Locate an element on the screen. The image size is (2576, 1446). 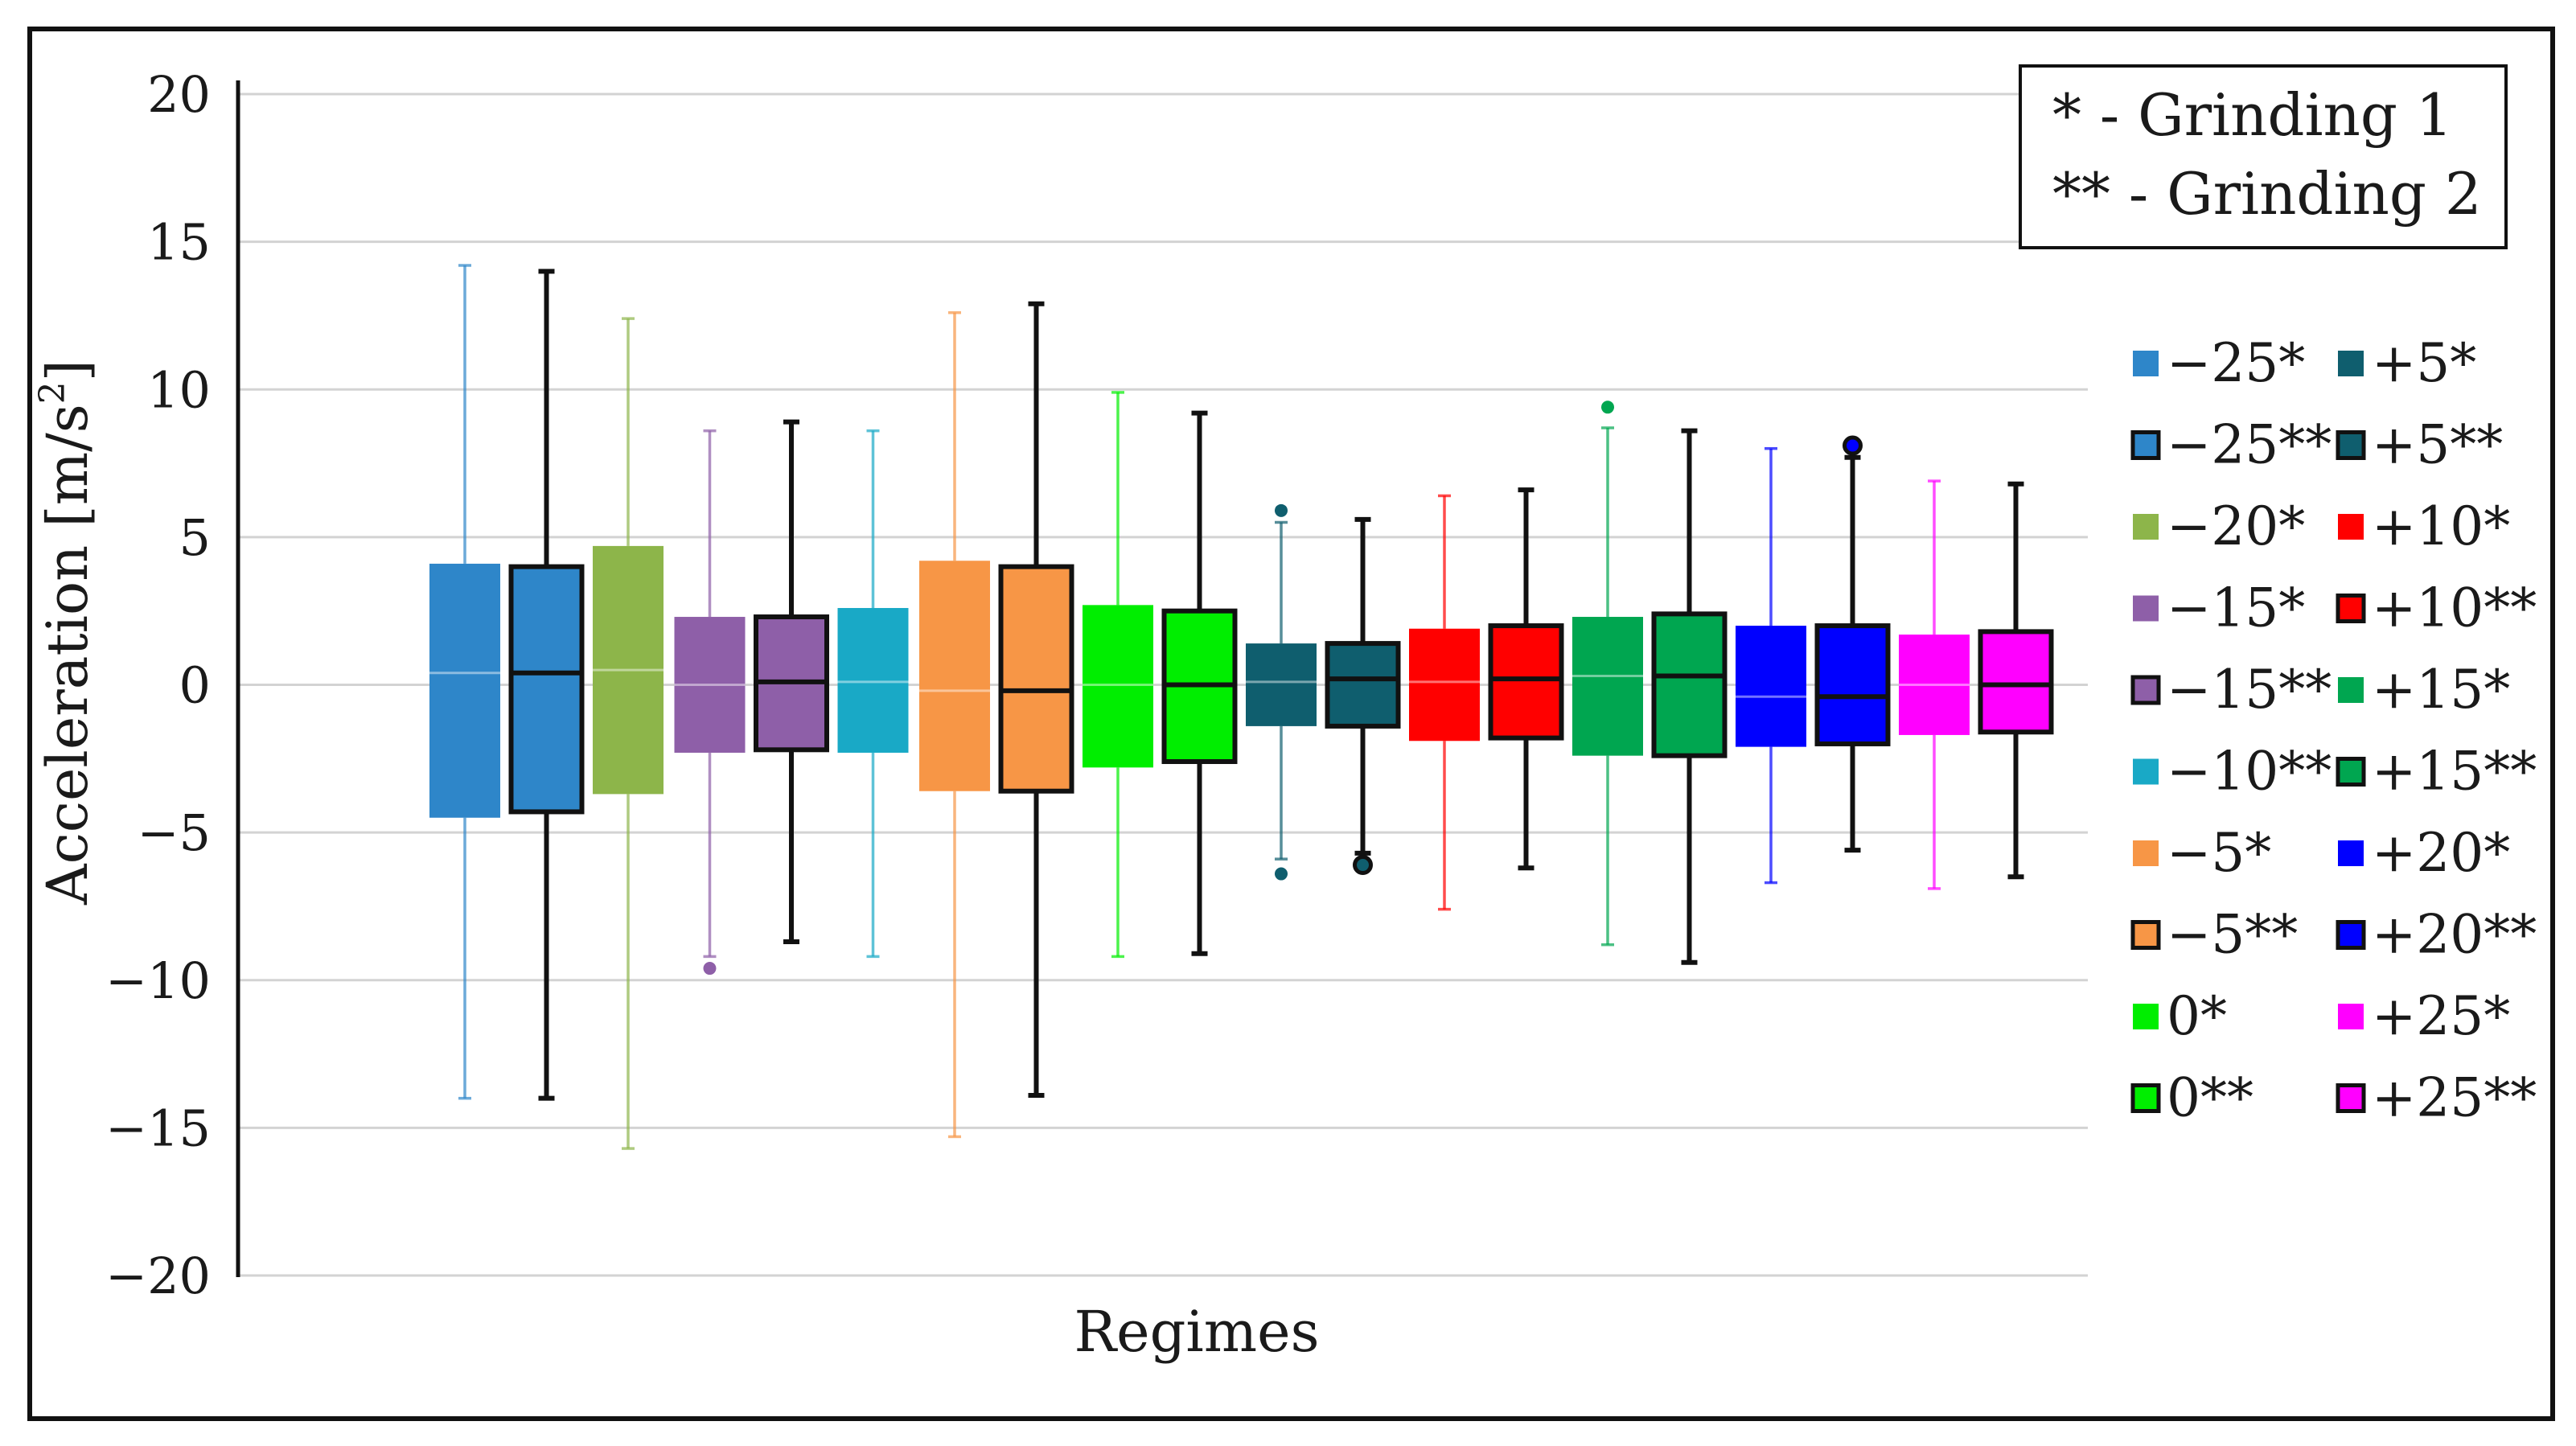
legend-item: 0** is located at coordinates (2191, 1098).